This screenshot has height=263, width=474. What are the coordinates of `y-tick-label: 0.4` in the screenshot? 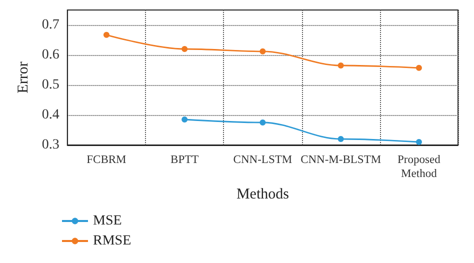 It's located at (51, 115).